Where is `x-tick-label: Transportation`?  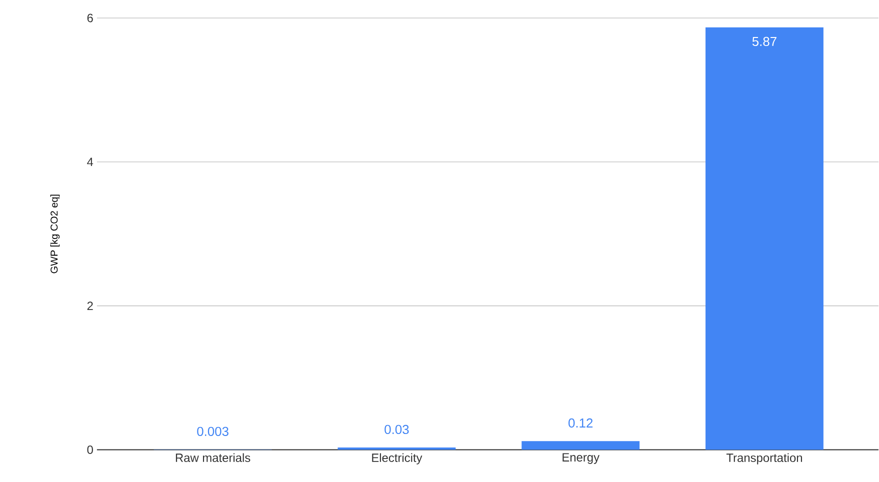 x-tick-label: Transportation is located at coordinates (764, 459).